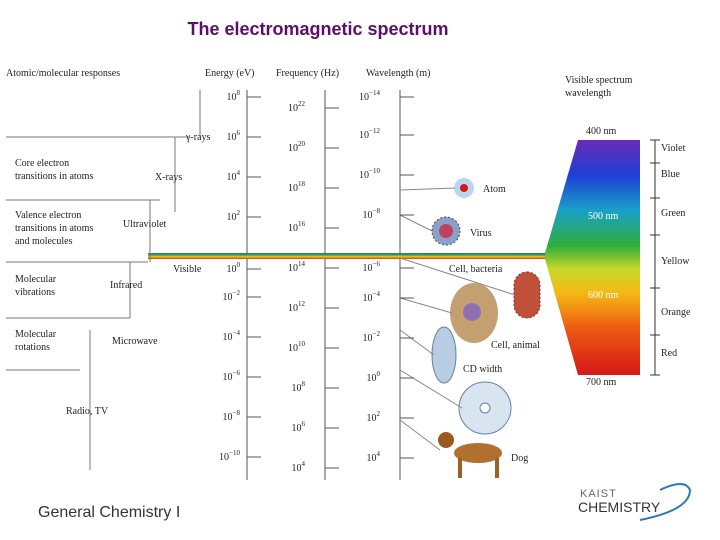  I want to click on wavelength-label: 400 nm, so click(601, 131).